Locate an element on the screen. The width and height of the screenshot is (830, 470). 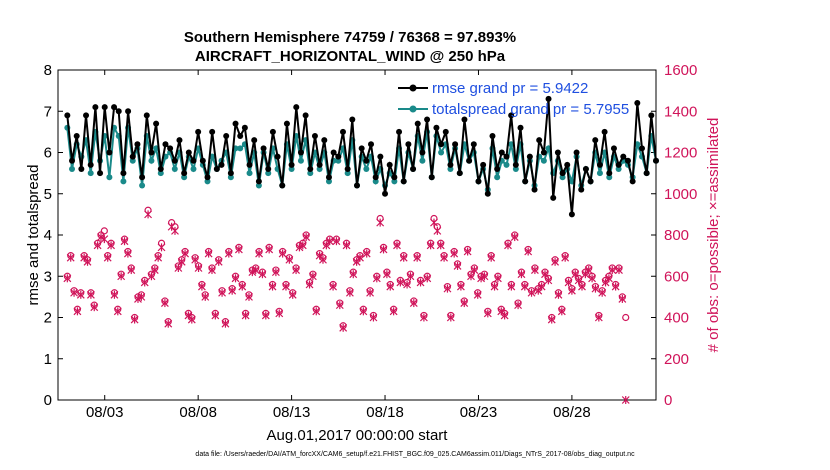
right-tick-label: 1200 is located at coordinates (680, 153).